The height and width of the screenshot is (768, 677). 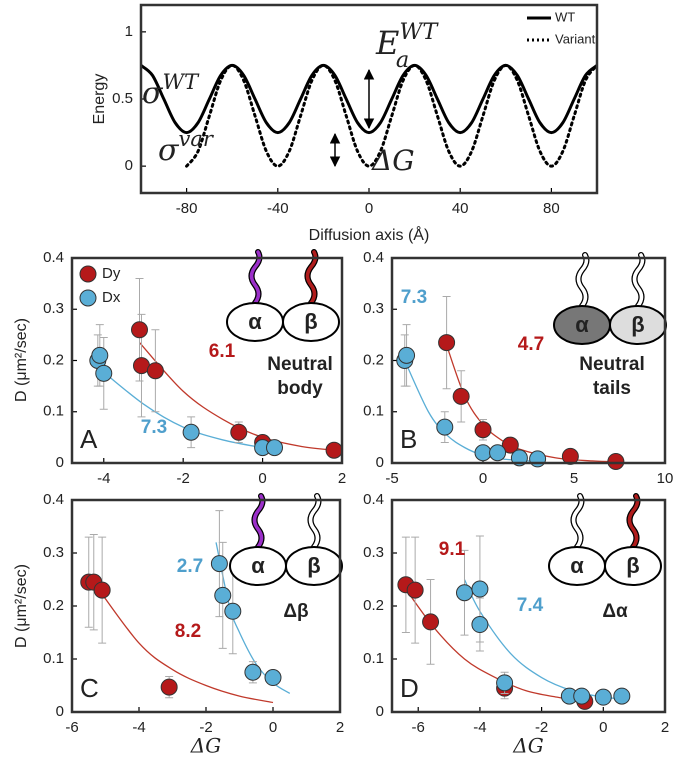 I want to click on legend-label: WT, so click(x=565, y=16).